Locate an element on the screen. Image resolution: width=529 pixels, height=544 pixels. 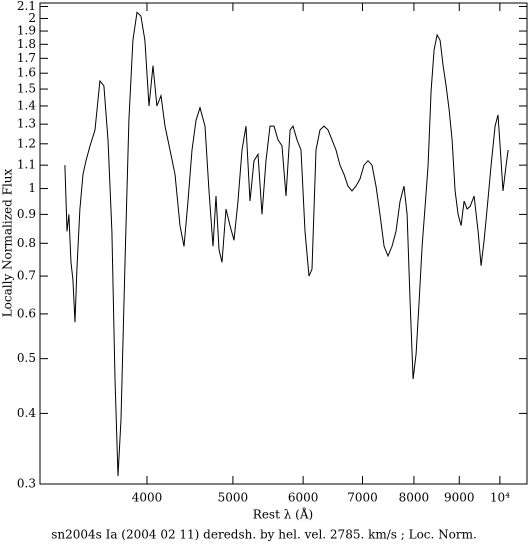
y-tick-label: 1.8 is located at coordinates (26, 44).